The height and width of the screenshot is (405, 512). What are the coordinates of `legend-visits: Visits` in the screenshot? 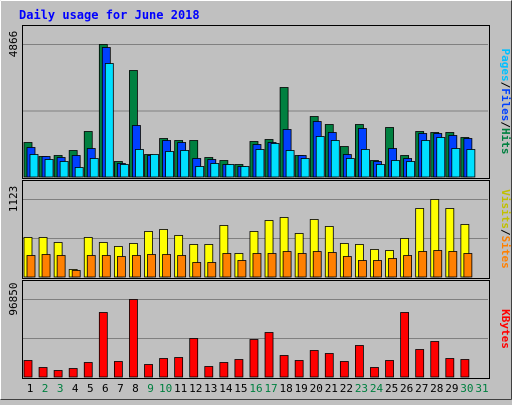 It's located at (505, 209).